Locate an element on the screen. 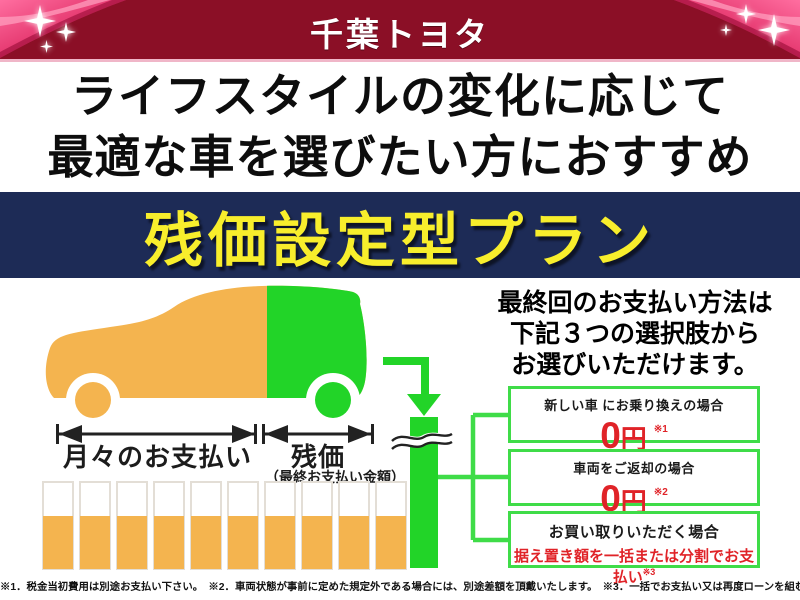 Image resolution: width=800 pixels, height=600 pixels. option-label: 車両をご返却の場合 is located at coordinates (634, 468).